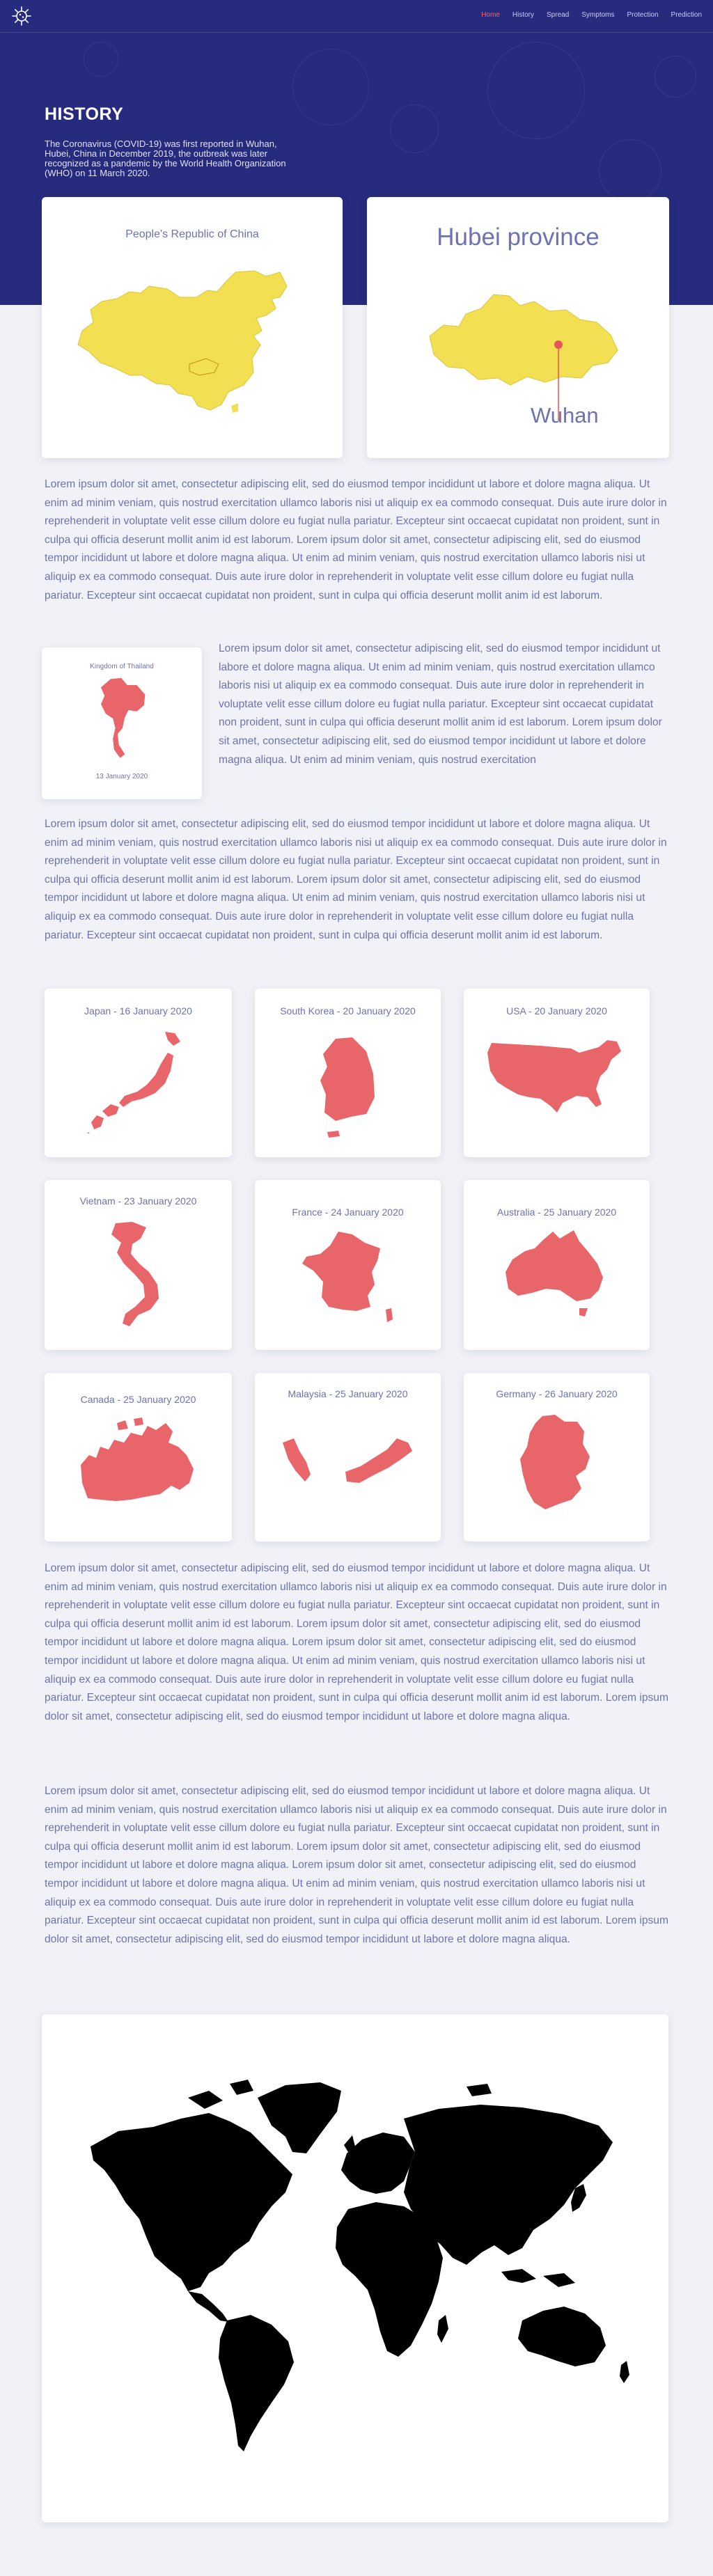  What do you see at coordinates (347, 1277) in the screenshot?
I see `france-map-icon` at bounding box center [347, 1277].